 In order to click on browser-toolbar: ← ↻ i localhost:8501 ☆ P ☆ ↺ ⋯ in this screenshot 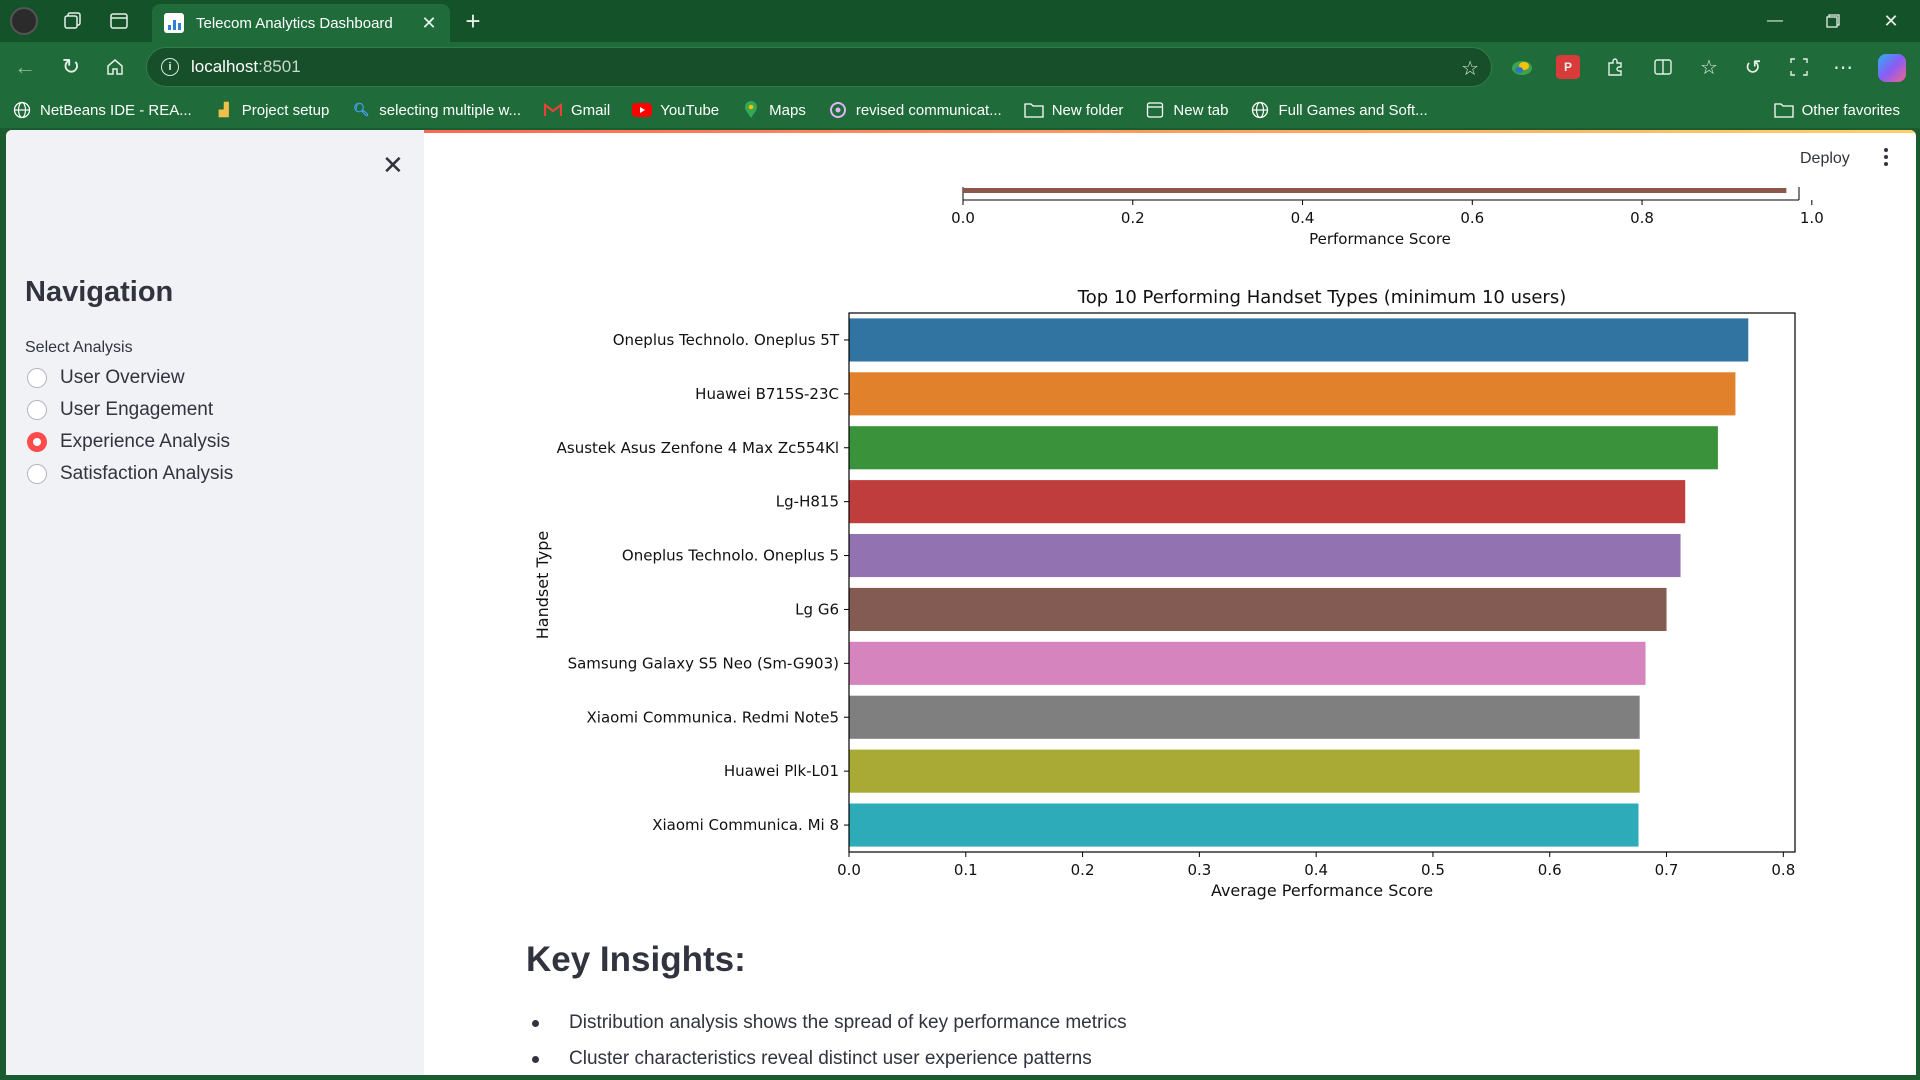, I will do `click(960, 67)`.